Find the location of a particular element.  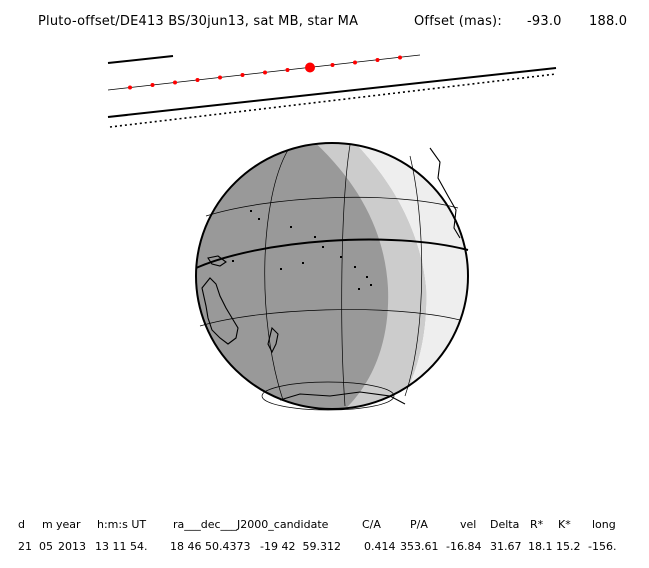

value-kstar: 15.2 is located at coordinates (568, 546).